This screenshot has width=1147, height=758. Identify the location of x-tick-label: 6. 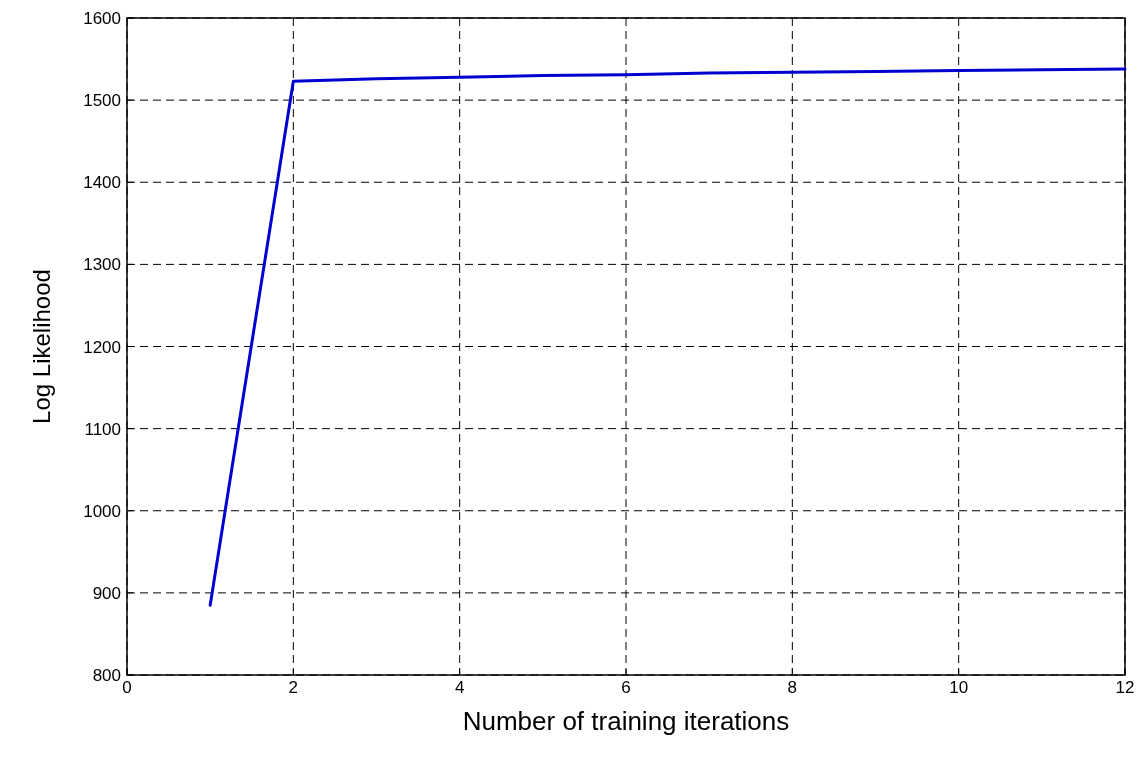
(626, 687).